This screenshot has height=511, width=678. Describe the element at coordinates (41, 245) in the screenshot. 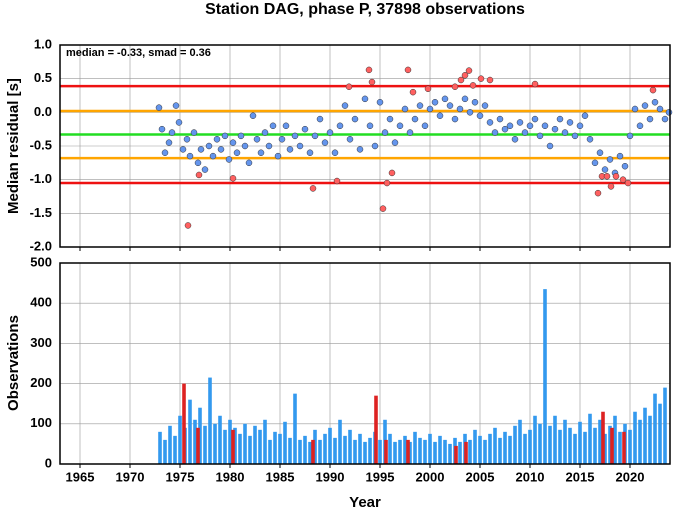

I see `y-tick-label: -2.0` at that location.